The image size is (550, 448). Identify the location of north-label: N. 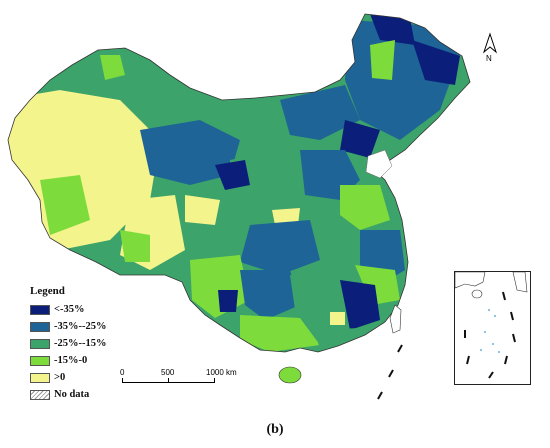
(489, 58).